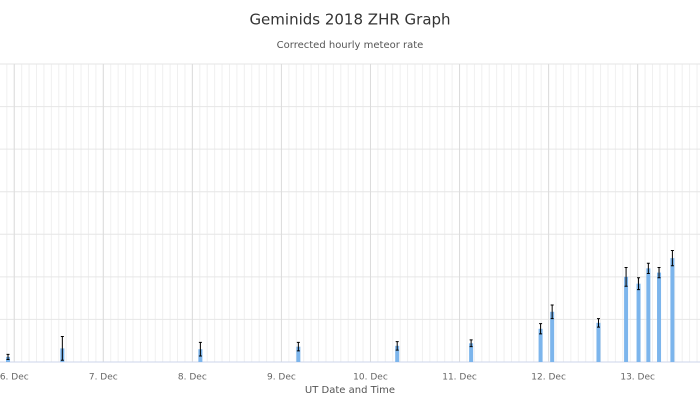 The image size is (700, 400). Describe the element at coordinates (548, 378) in the screenshot. I see `x-tick-label: 12. Dec` at that location.